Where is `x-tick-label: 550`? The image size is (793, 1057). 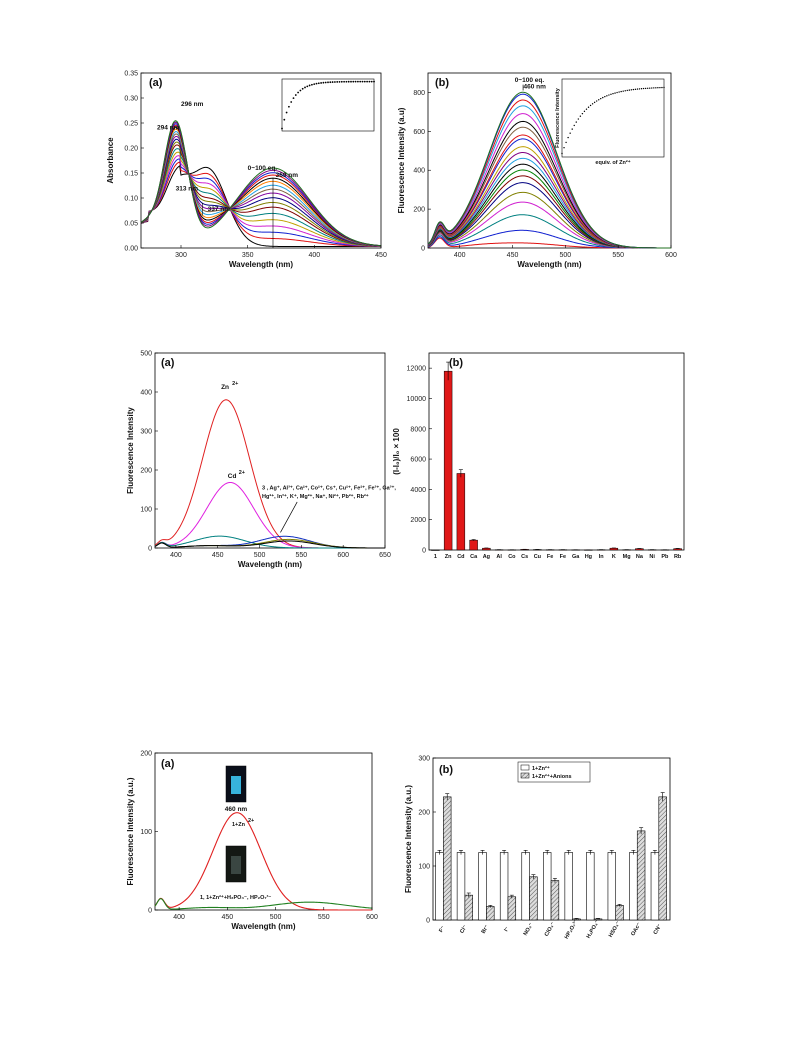
x-tick-label: 550 is located at coordinates (324, 917).